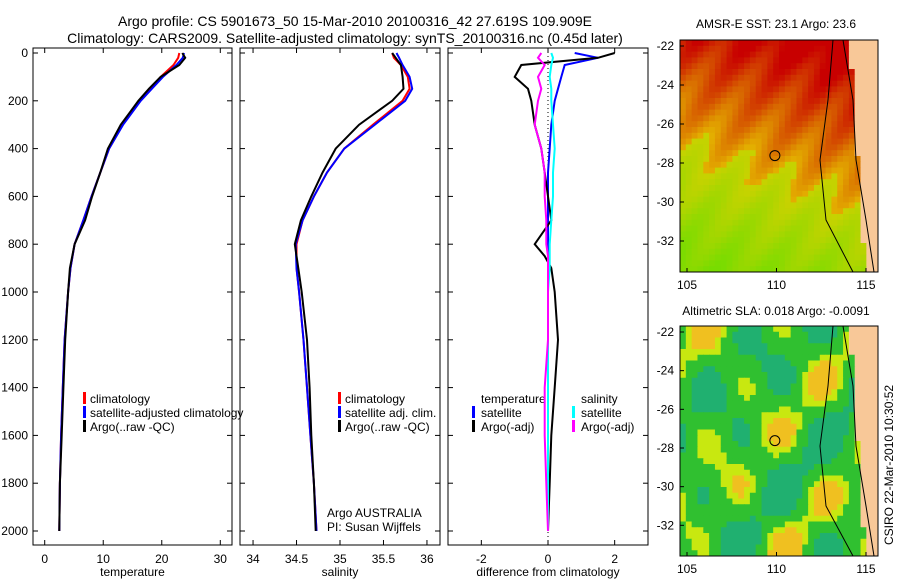 Image resolution: width=900 pixels, height=580 pixels. Describe the element at coordinates (776, 24) in the screenshot. I see `sst-map-title: AMSR-E SST: 23.1 Argo: 23.6` at that location.